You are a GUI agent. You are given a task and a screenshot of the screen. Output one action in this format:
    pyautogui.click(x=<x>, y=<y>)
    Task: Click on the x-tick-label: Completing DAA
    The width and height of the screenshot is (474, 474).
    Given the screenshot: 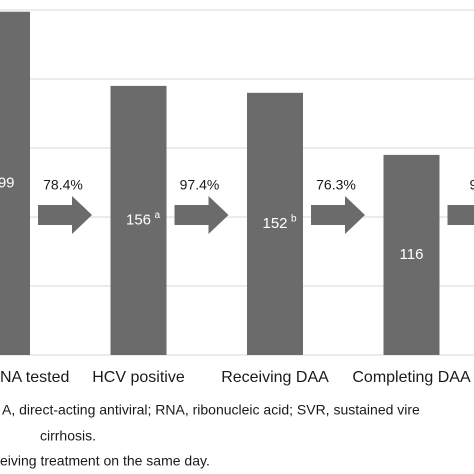 What is the action you would take?
    pyautogui.click(x=411, y=377)
    